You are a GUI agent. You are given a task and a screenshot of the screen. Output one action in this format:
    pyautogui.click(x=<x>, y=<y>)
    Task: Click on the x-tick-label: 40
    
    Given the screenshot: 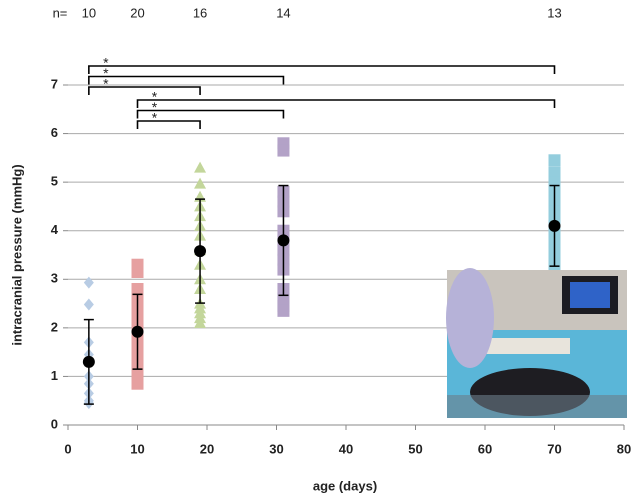 What is the action you would take?
    pyautogui.click(x=346, y=448)
    